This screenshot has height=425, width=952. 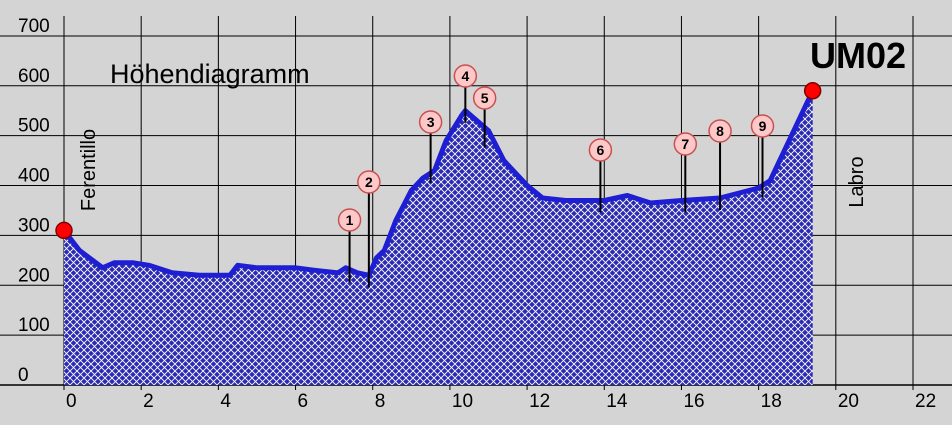 I want to click on marker-label: 3, so click(x=431, y=122).